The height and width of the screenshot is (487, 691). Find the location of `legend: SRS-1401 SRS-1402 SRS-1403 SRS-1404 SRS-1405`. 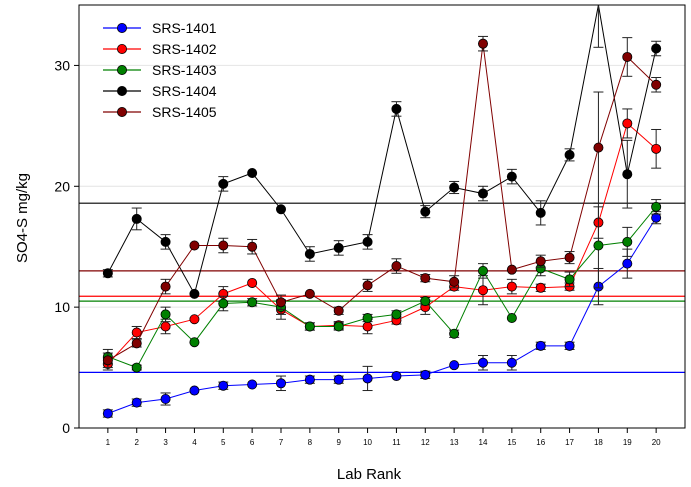

legend: SRS-1401 SRS-1402 SRS-1403 SRS-1404 SRS-1405 is located at coordinates (160, 70).